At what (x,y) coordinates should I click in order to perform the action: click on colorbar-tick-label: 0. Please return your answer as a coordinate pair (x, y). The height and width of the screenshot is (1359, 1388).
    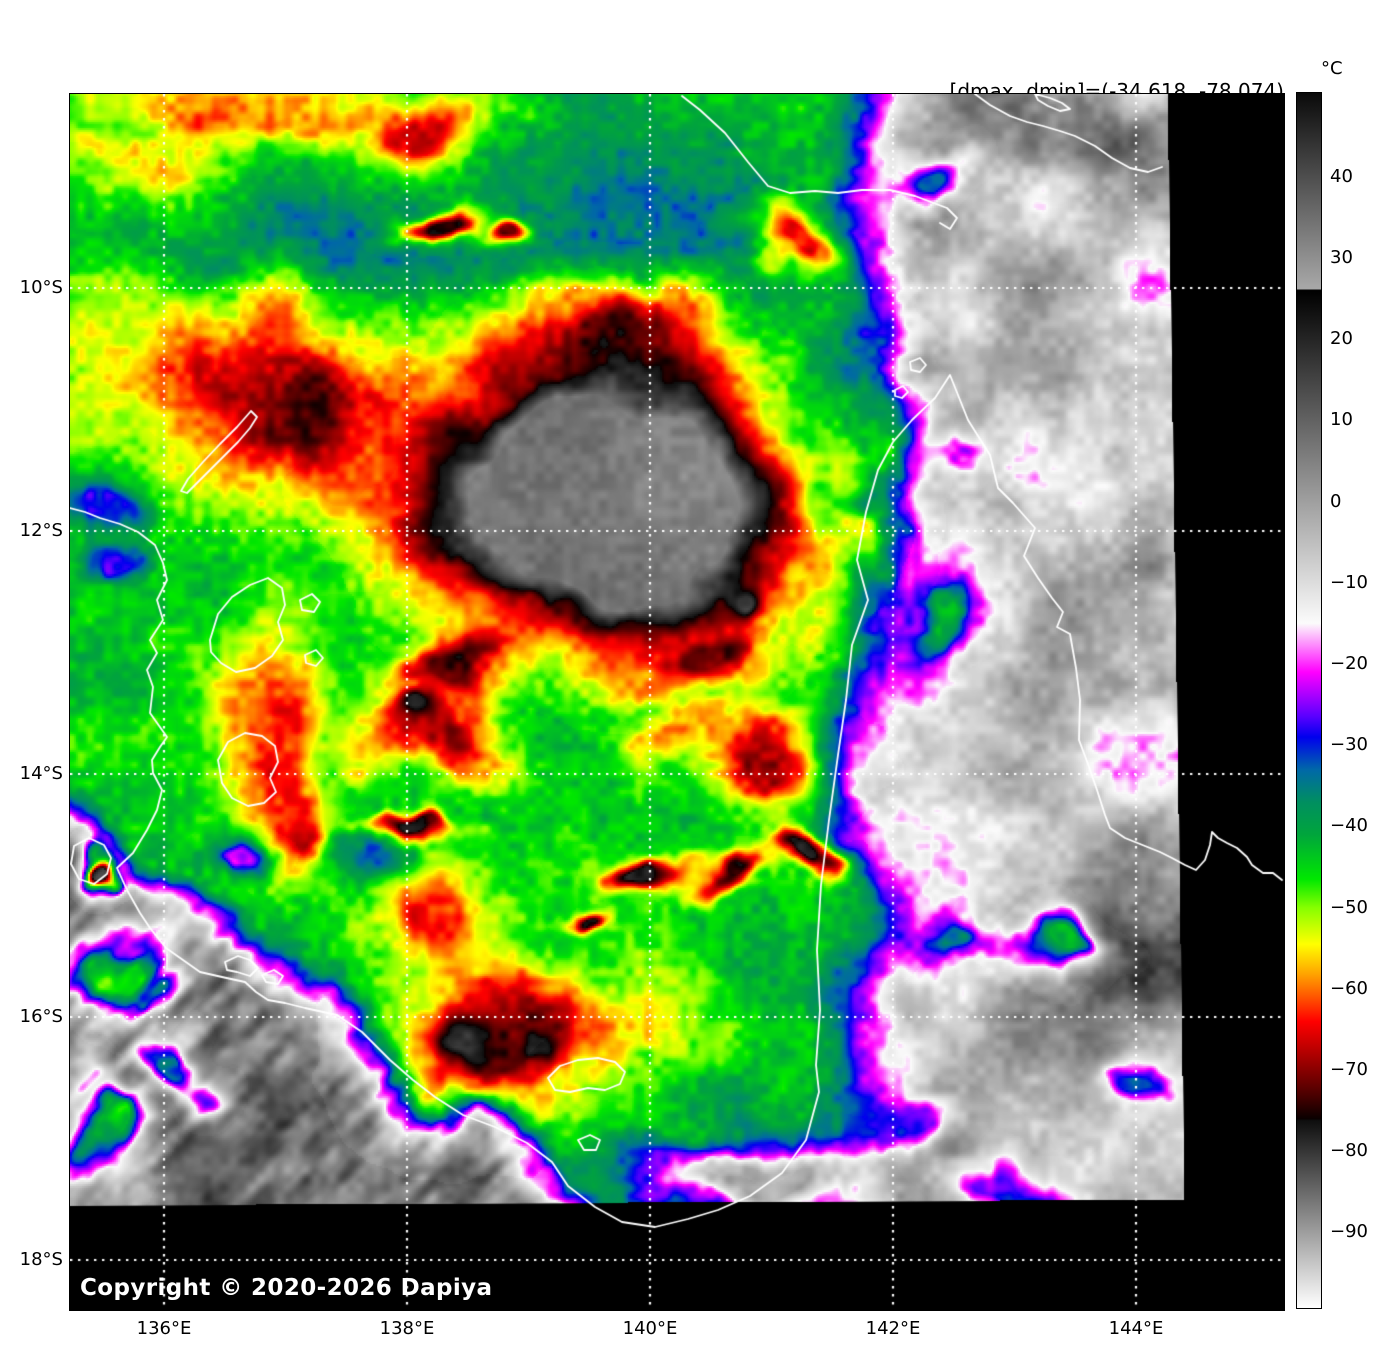
    Looking at the image, I should click on (1336, 501).